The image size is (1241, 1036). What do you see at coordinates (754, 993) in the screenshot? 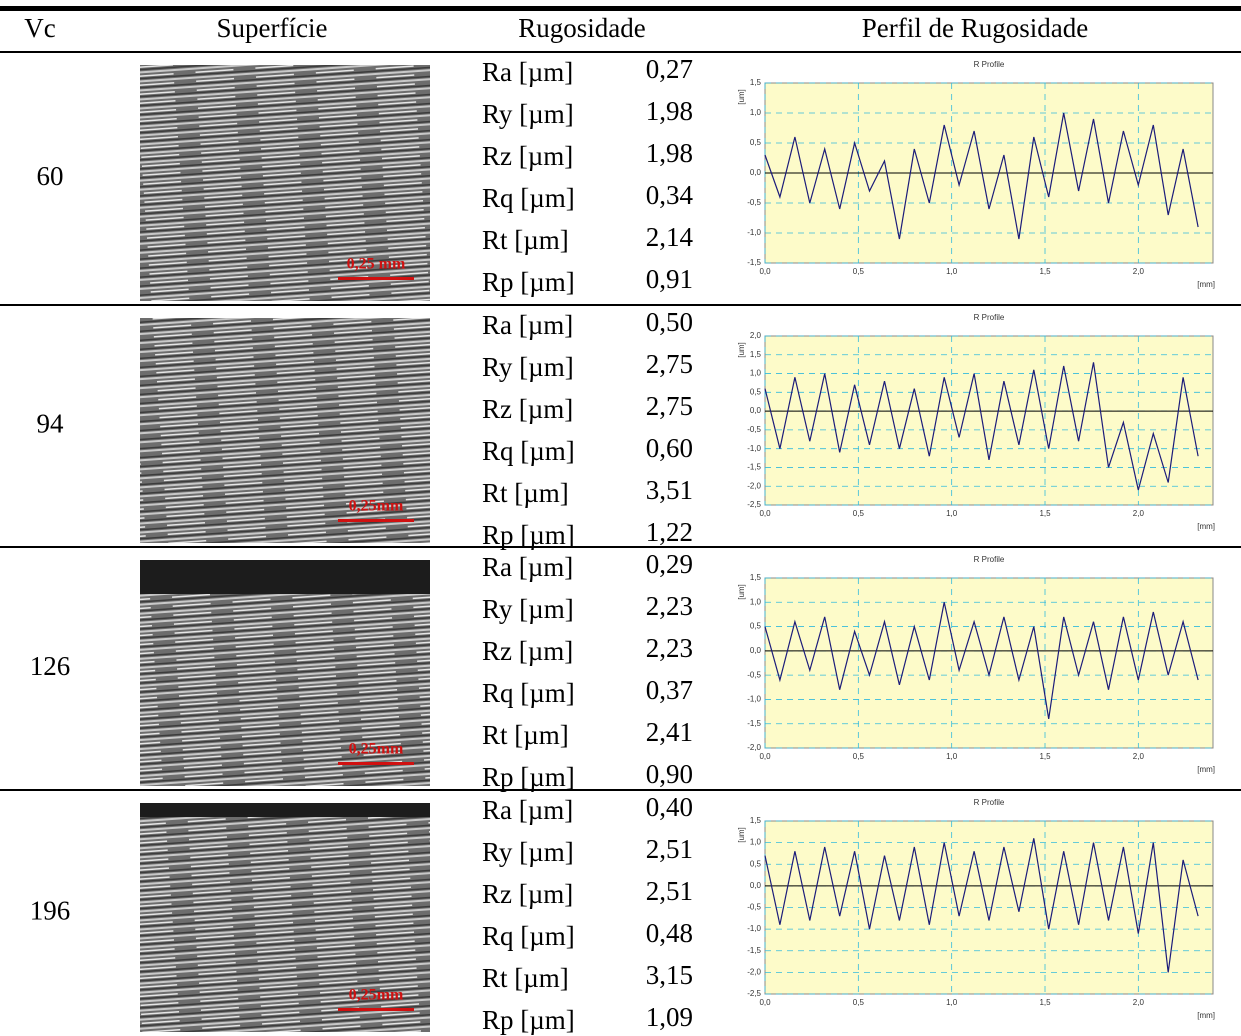
I see `y-tick-label: -2,5` at bounding box center [754, 993].